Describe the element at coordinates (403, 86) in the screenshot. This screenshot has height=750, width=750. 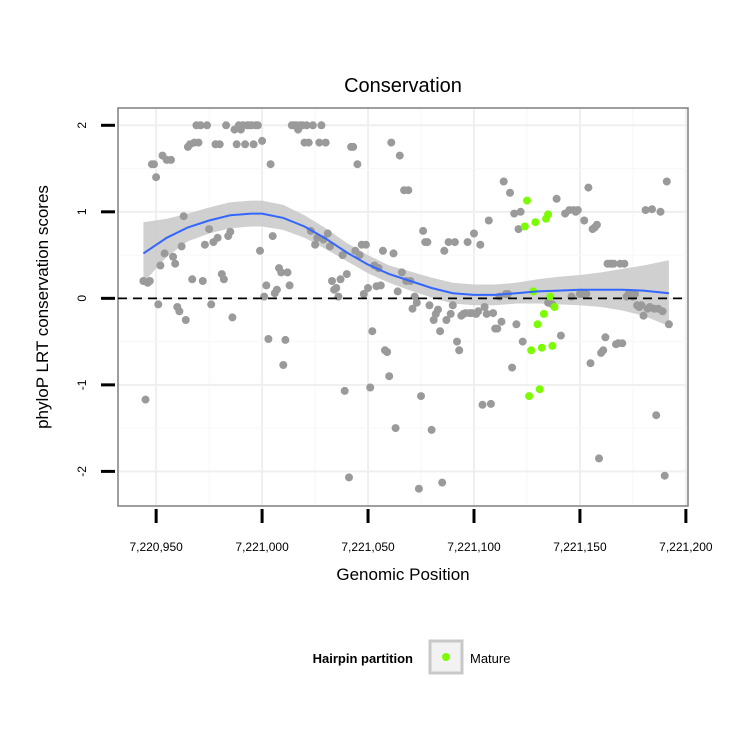
I see `chart-title: Conservation` at that location.